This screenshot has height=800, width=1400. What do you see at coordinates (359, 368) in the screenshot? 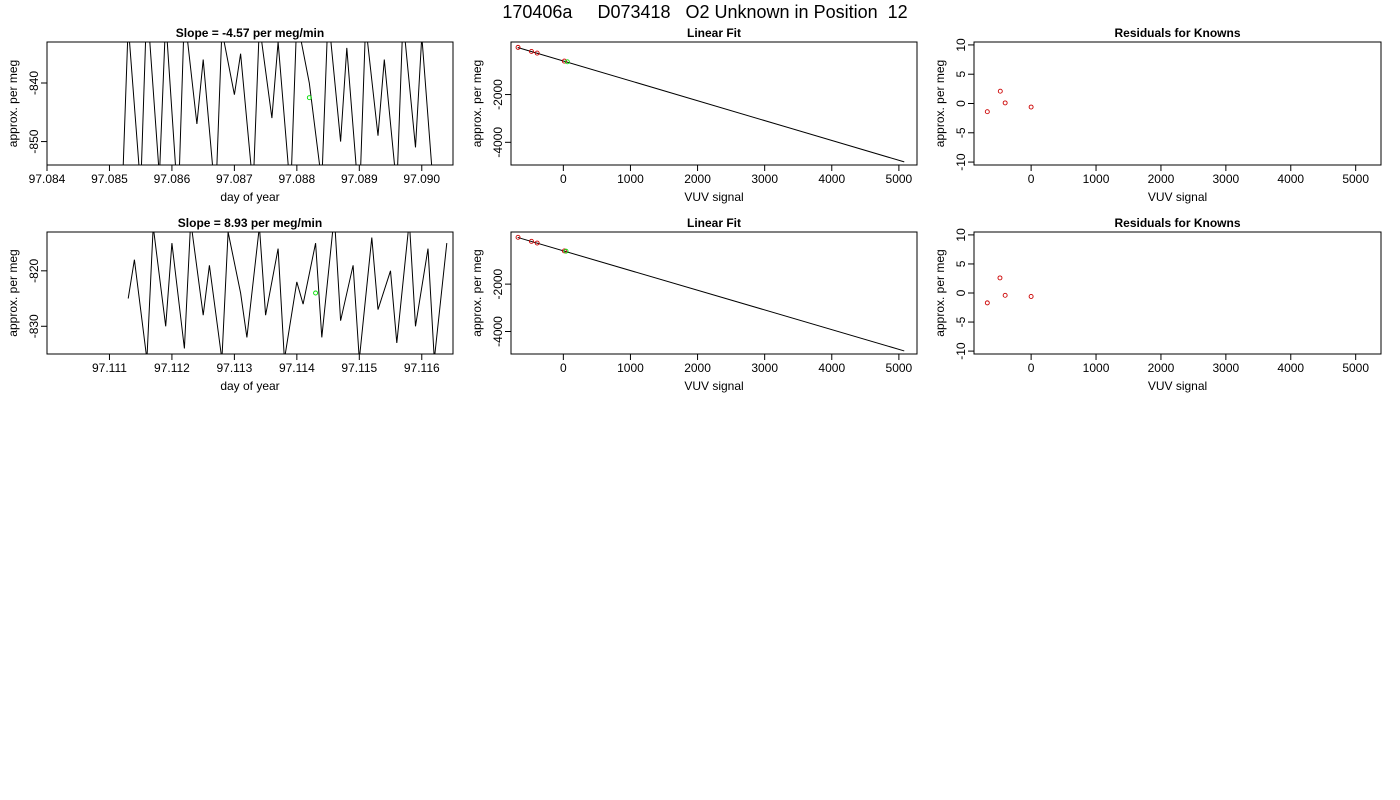
I see `x-tick-label: 97.115` at bounding box center [359, 368].